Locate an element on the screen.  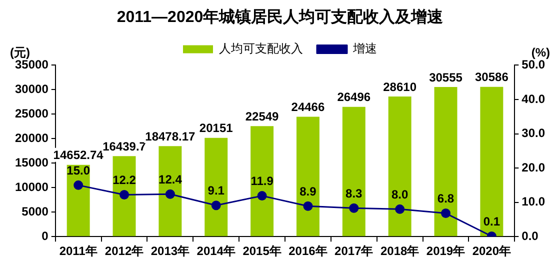
data-label: 8.9 is located at coordinates (308, 191).